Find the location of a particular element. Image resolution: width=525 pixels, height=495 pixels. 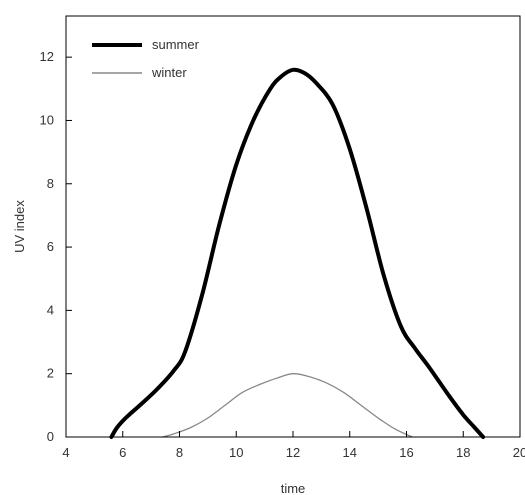

x-tick-label-18: 18 is located at coordinates (463, 452).